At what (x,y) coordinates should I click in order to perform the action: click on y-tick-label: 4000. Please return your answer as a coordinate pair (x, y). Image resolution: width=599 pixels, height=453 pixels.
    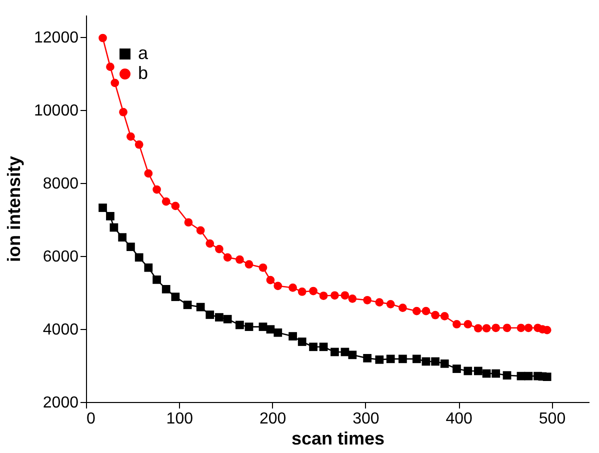
    Looking at the image, I should click on (60, 329).